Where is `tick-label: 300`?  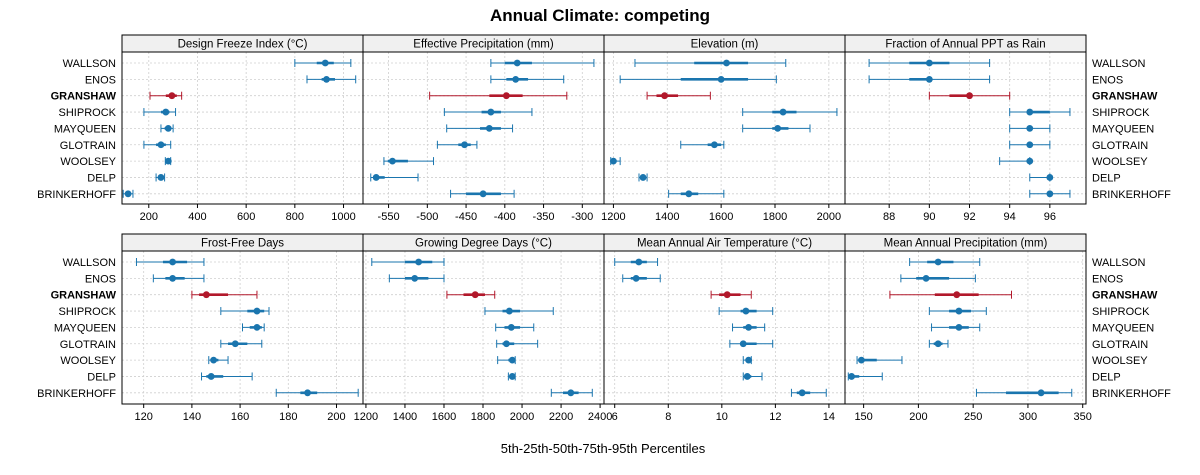
tick-label: 300 is located at coordinates (1028, 417).